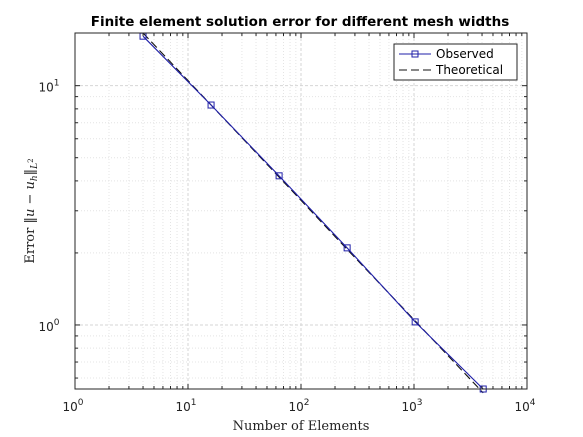  What do you see at coordinates (469, 70) in the screenshot?
I see `legend-label: Theoretical` at bounding box center [469, 70].